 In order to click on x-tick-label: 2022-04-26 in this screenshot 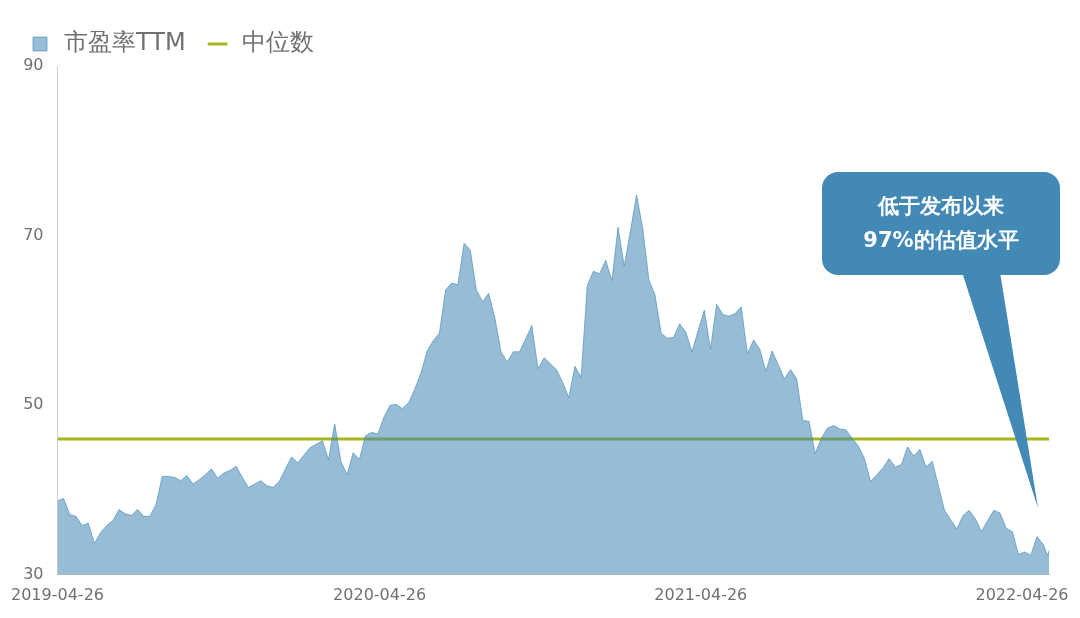, I will do `click(1022, 594)`.